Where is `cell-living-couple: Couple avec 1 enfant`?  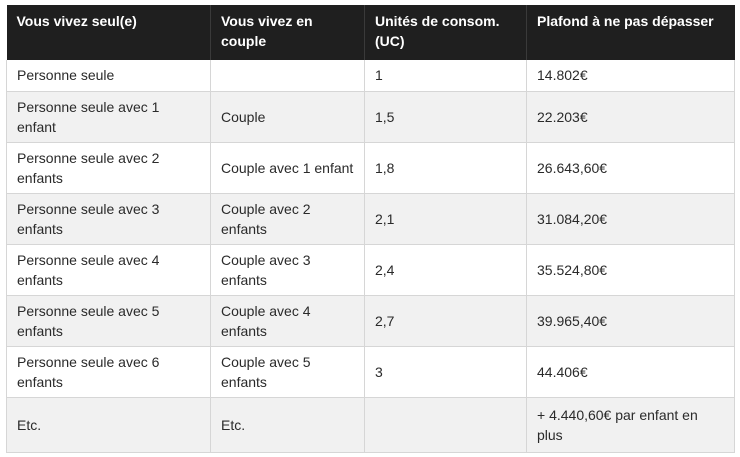
cell-living-couple: Couple avec 1 enfant is located at coordinates (287, 168).